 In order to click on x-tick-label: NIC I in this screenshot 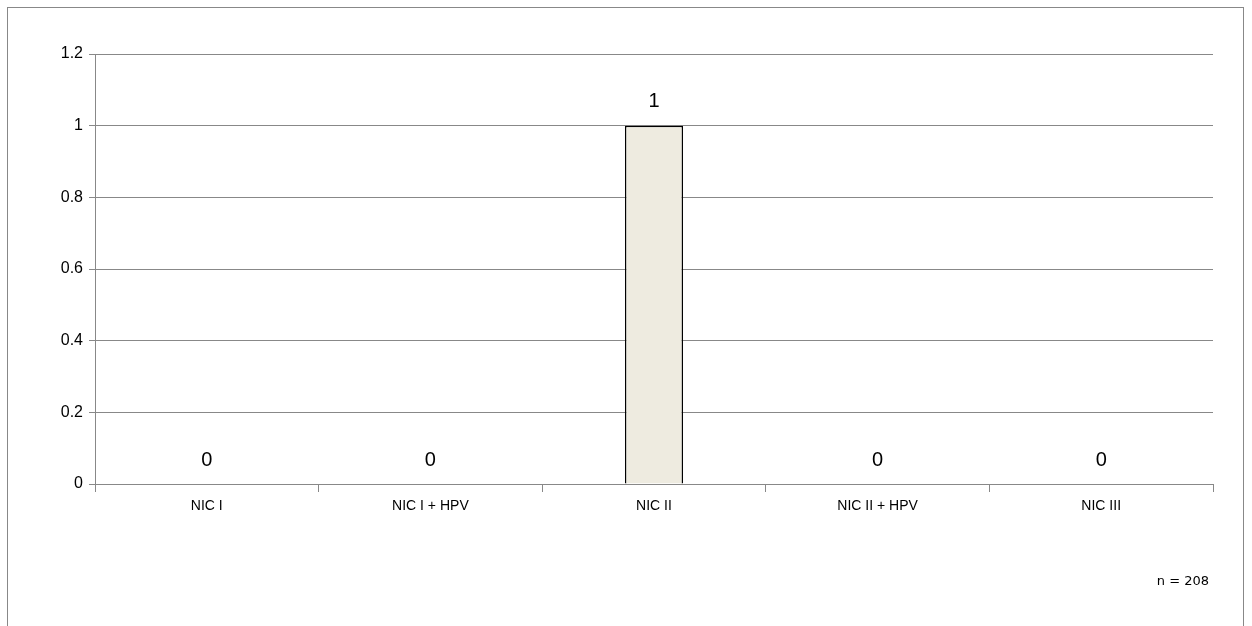, I will do `click(206, 505)`.